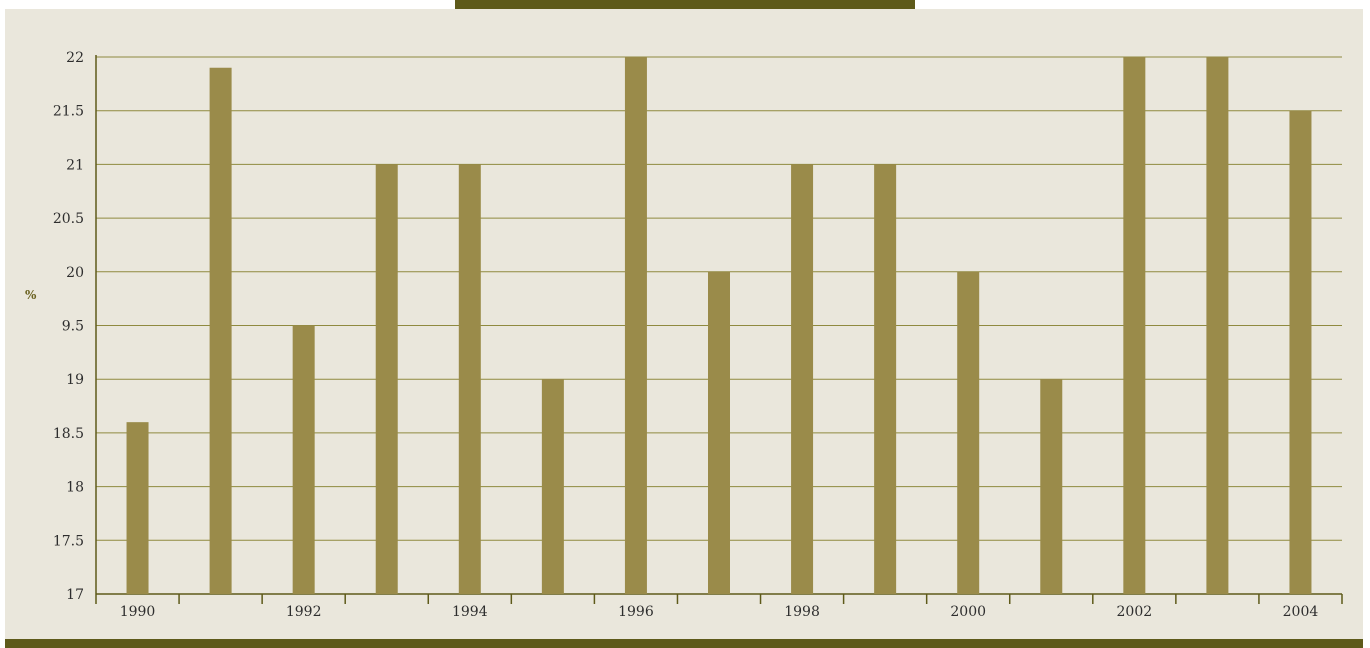 This screenshot has height=648, width=1370. I want to click on bar-2003, so click(1217, 325).